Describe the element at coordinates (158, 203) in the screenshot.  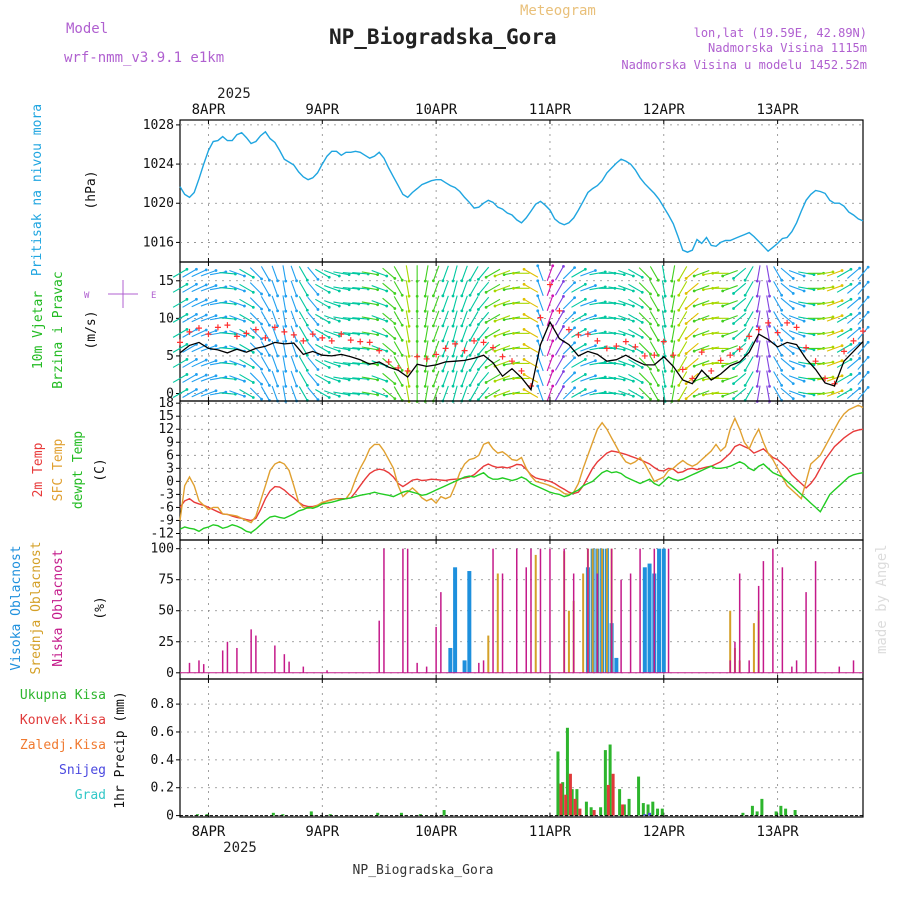
I see `pressure-ytick-label: 1020` at that location.